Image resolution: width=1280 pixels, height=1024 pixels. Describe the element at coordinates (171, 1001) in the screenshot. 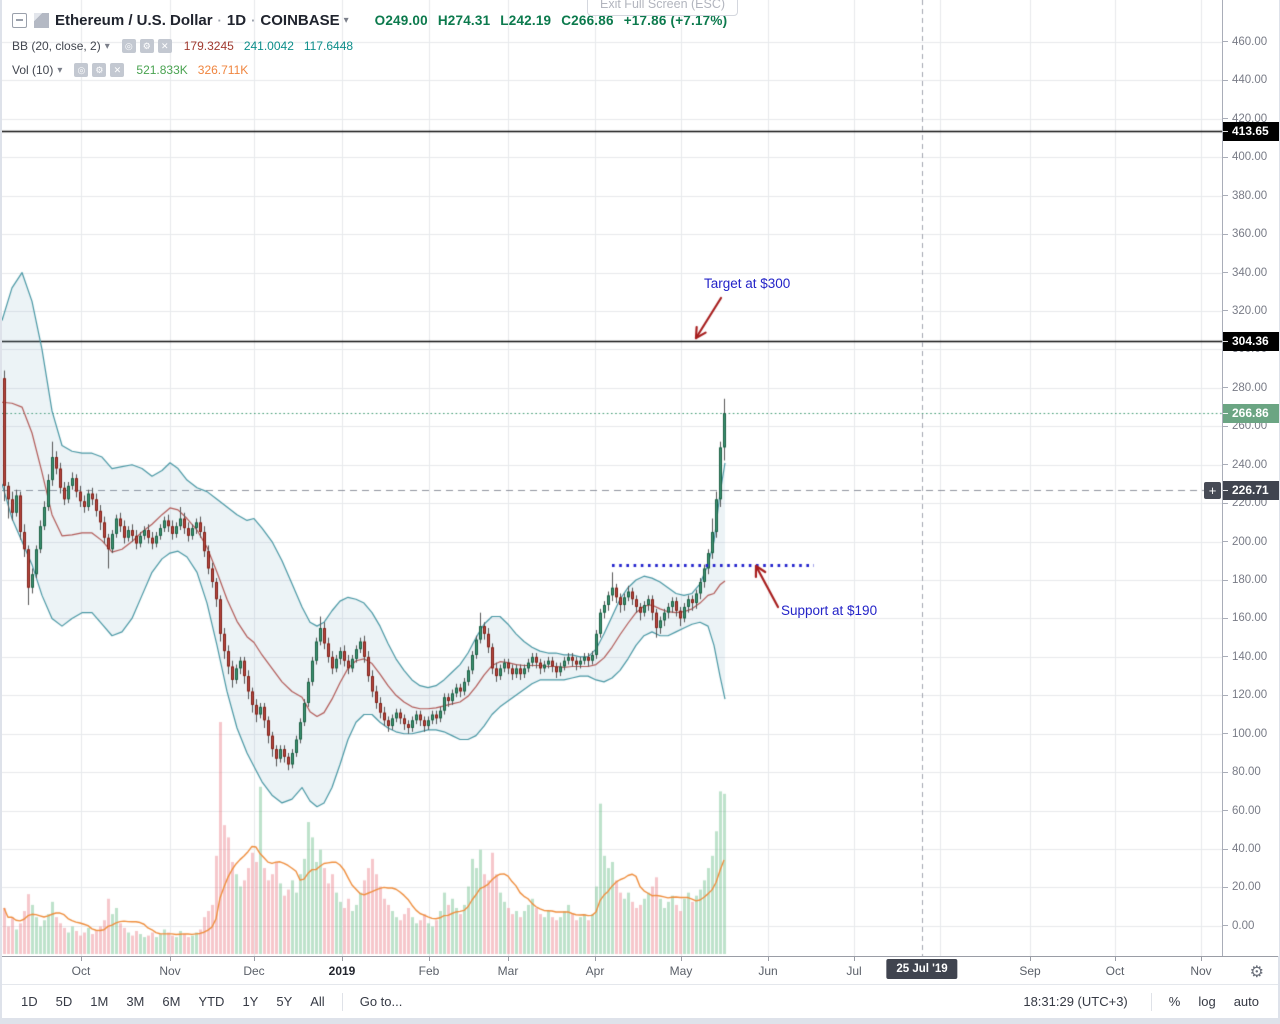

I see `range-6m-button: 6M` at that location.